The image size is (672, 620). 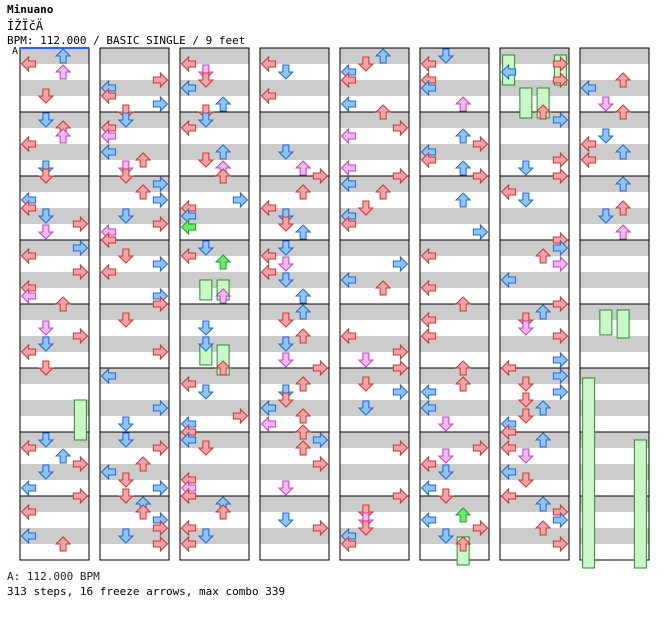 I want to click on song-subtitle: ÍŽÏčÄ, so click(x=25, y=26).